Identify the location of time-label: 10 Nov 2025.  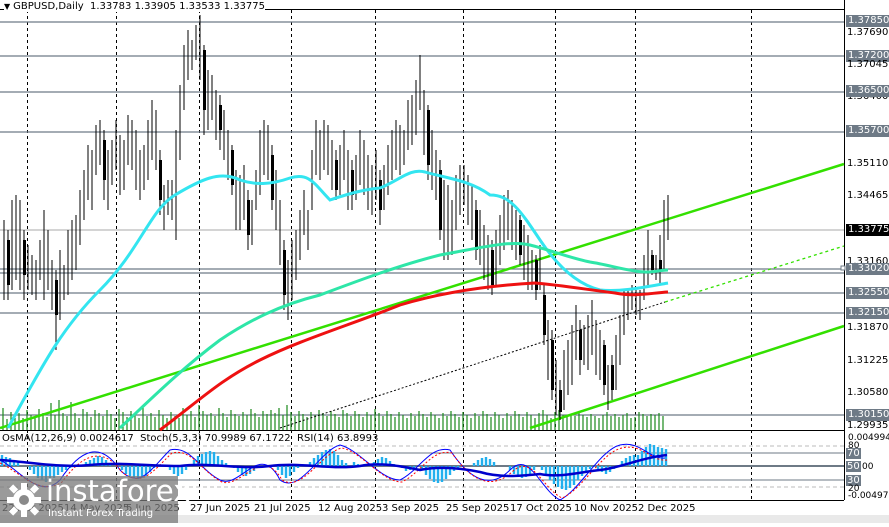
(606, 508).